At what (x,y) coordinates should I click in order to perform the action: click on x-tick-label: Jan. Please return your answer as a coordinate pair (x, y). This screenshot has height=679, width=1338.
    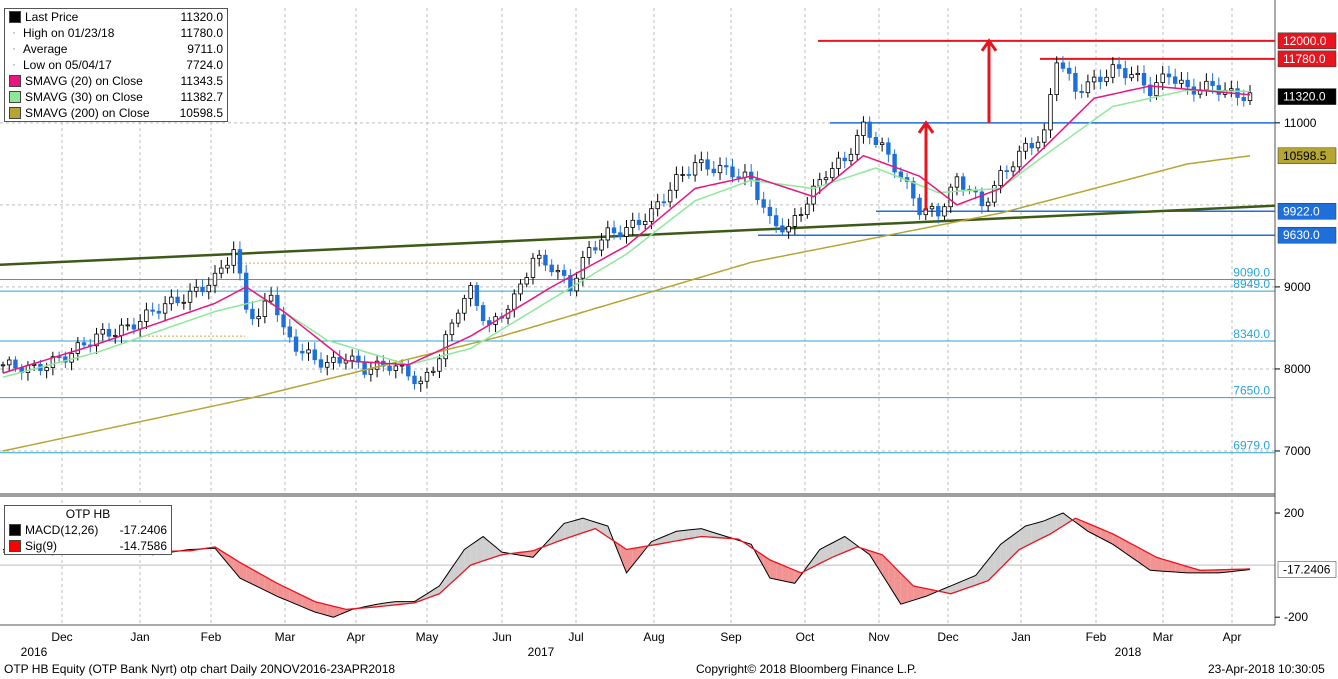
    Looking at the image, I should click on (1020, 637).